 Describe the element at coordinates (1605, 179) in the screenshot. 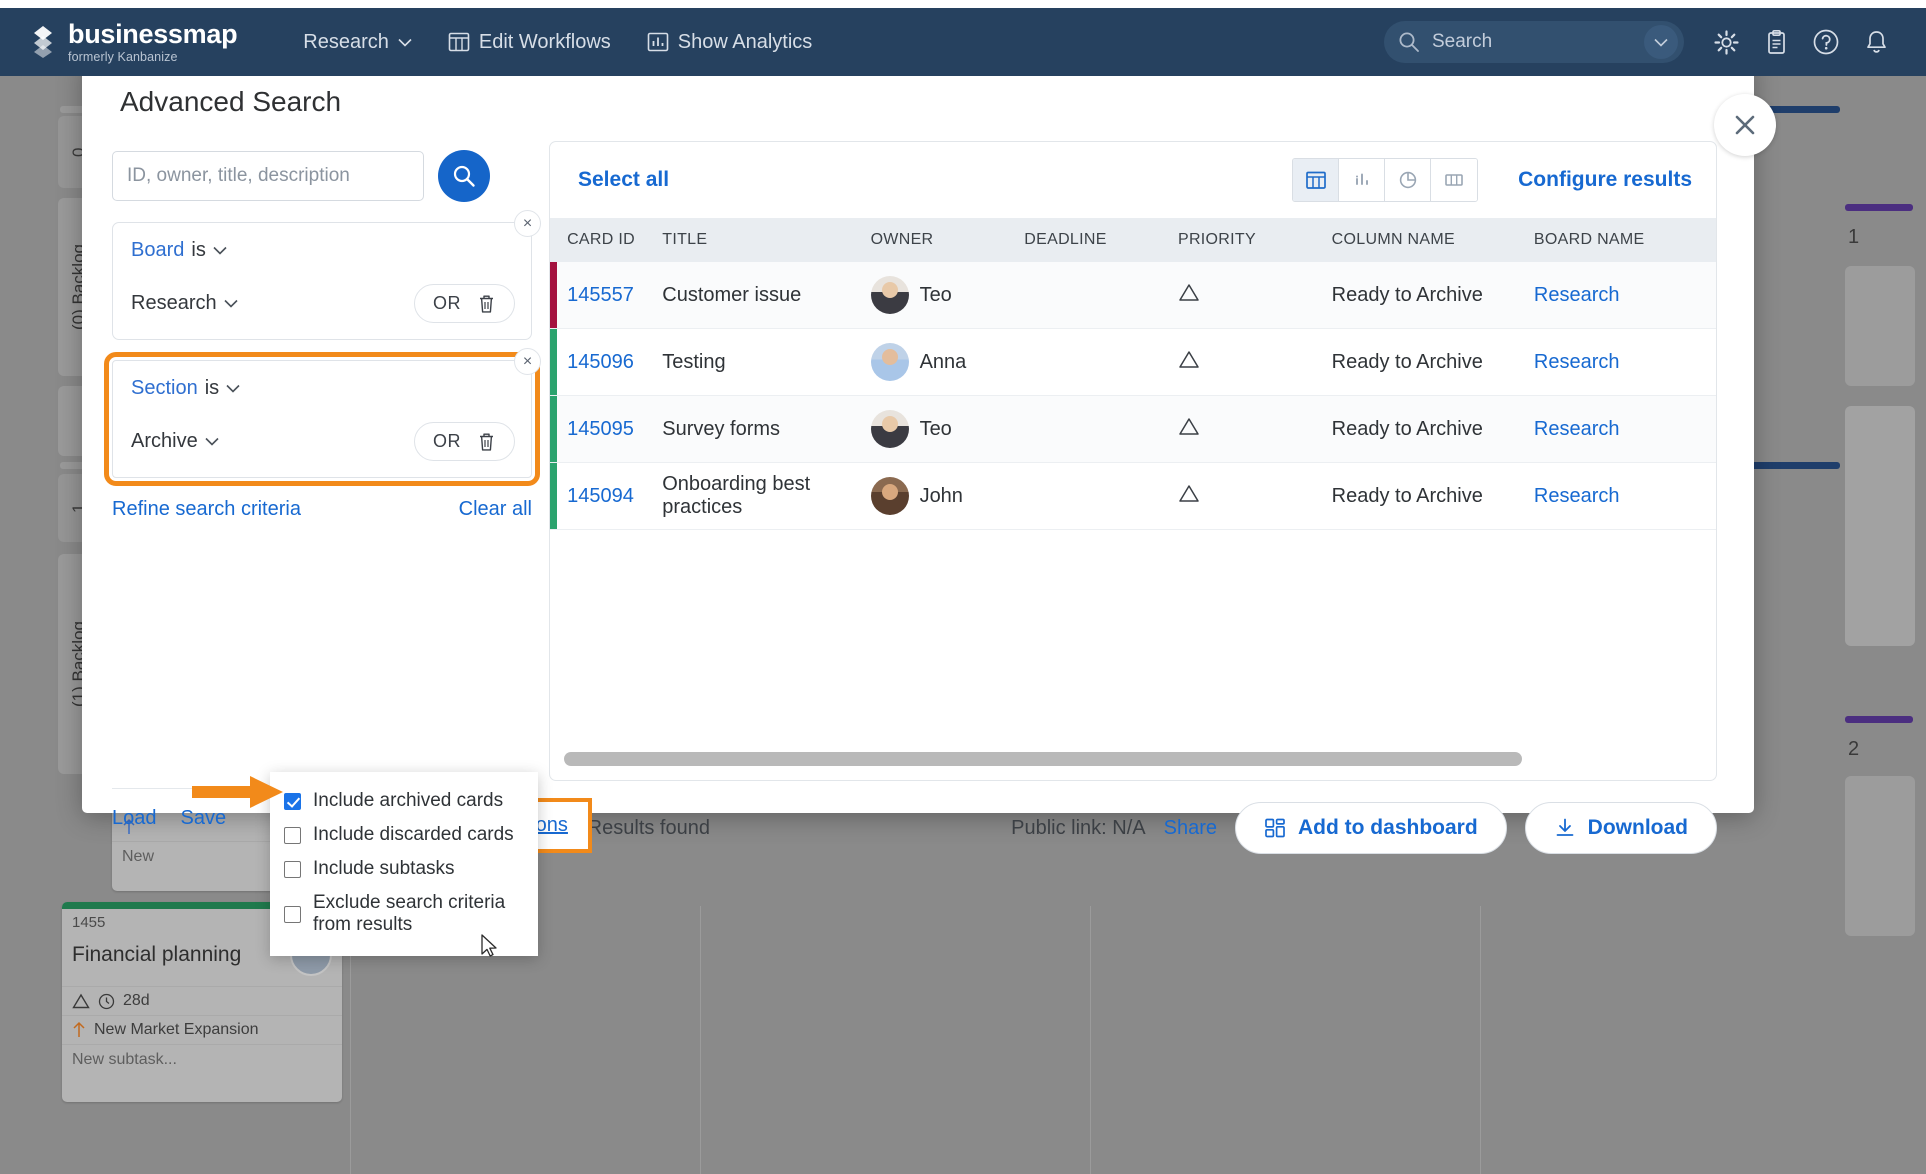

I see `configure-results-link: Configure results` at that location.